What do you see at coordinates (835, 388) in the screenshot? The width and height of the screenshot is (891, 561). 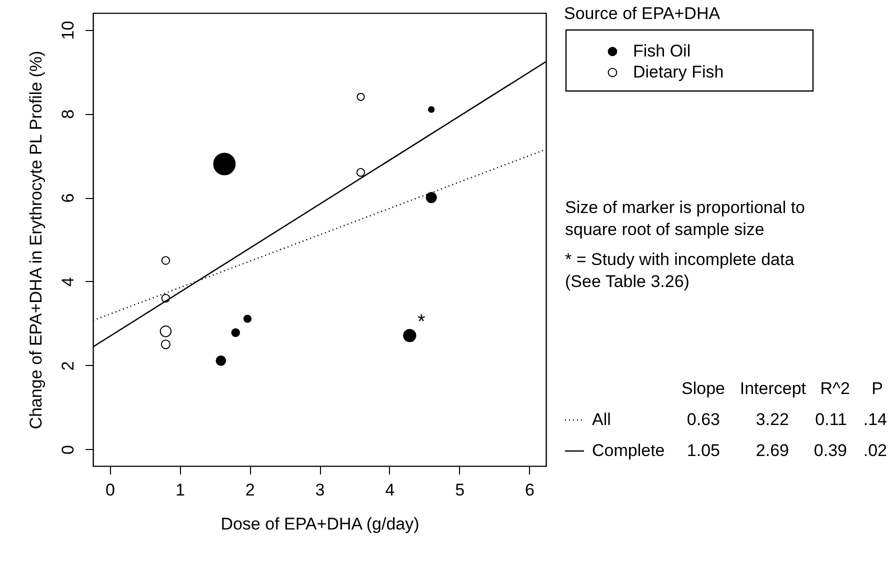 I see `text: R^2` at bounding box center [835, 388].